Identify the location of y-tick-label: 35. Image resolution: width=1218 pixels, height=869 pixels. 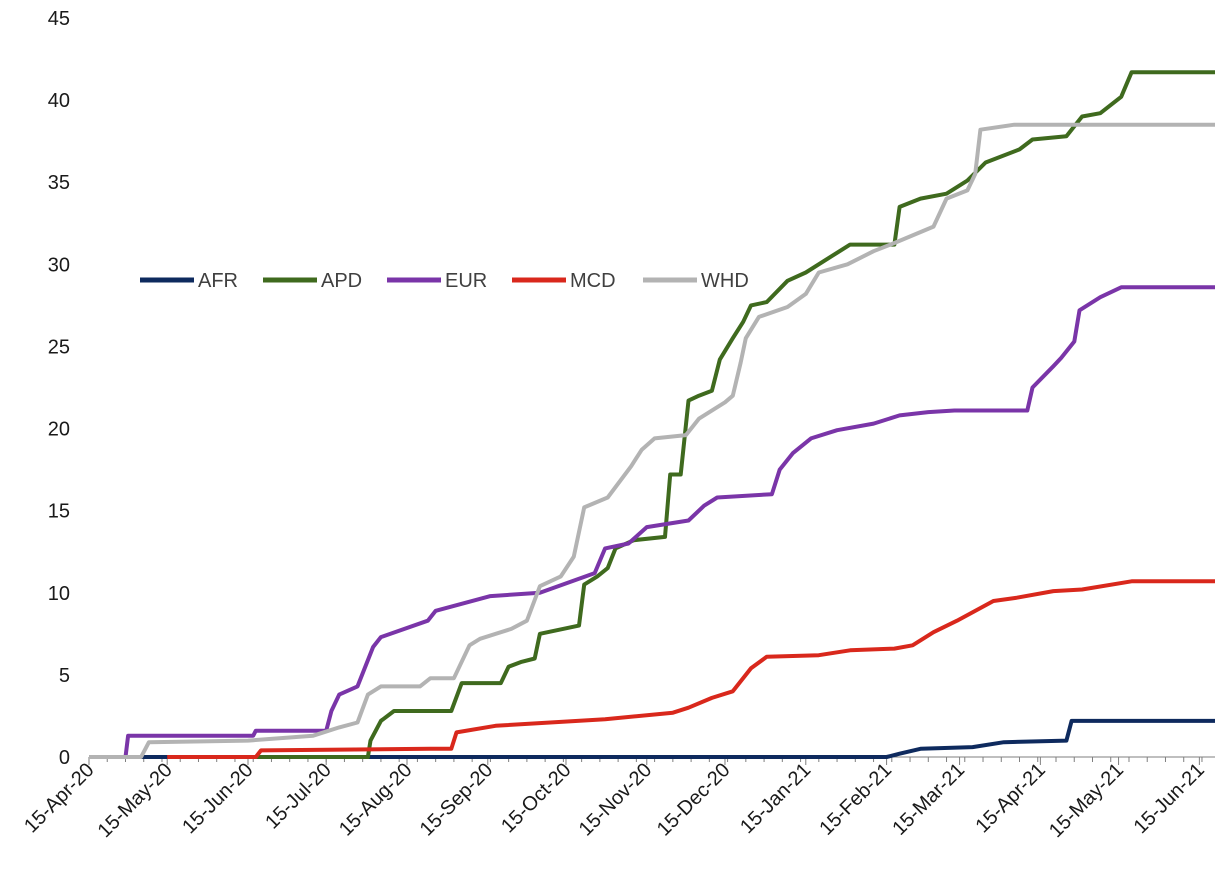
(59, 183).